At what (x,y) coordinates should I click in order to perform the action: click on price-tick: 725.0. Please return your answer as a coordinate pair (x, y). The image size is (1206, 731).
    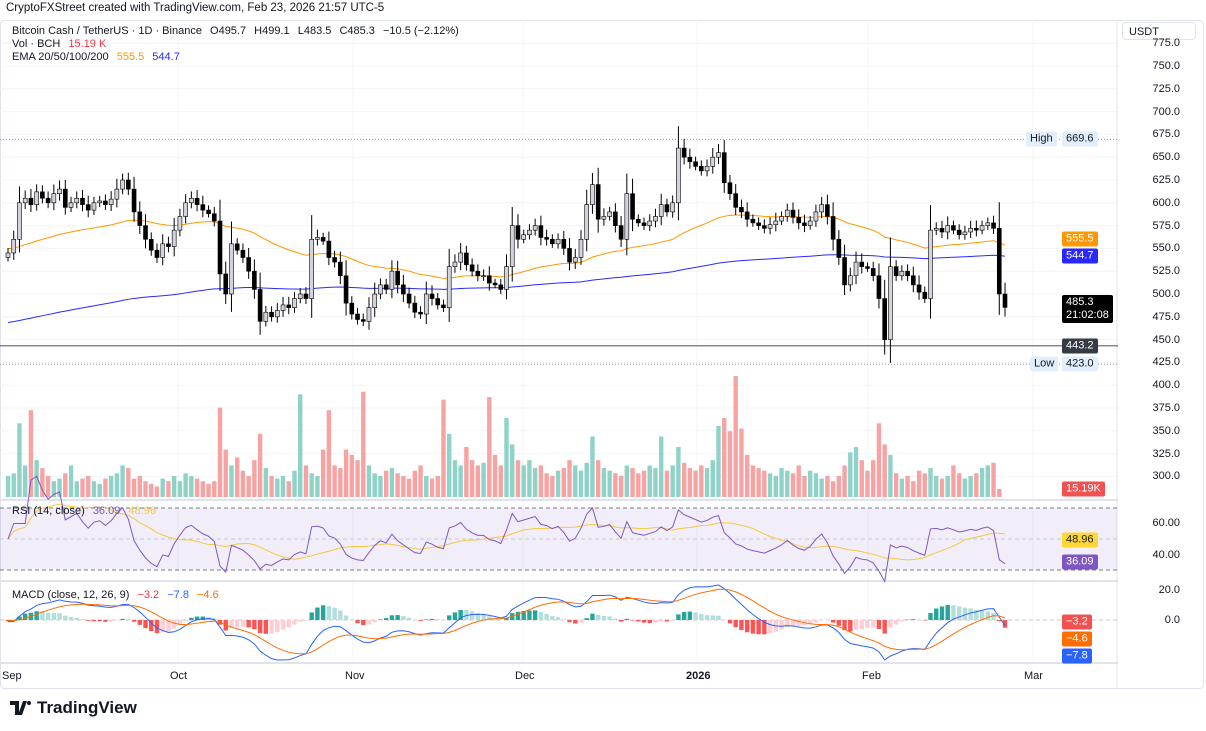
    Looking at the image, I should click on (1166, 88).